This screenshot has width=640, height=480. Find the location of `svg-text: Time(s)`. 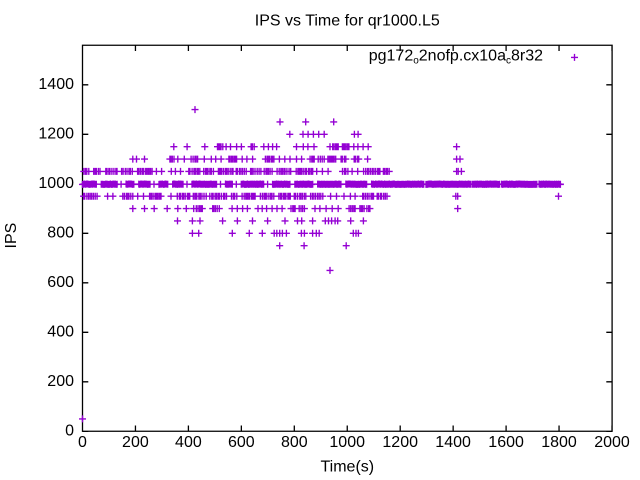

svg-text: Time(s) is located at coordinates (347, 467).